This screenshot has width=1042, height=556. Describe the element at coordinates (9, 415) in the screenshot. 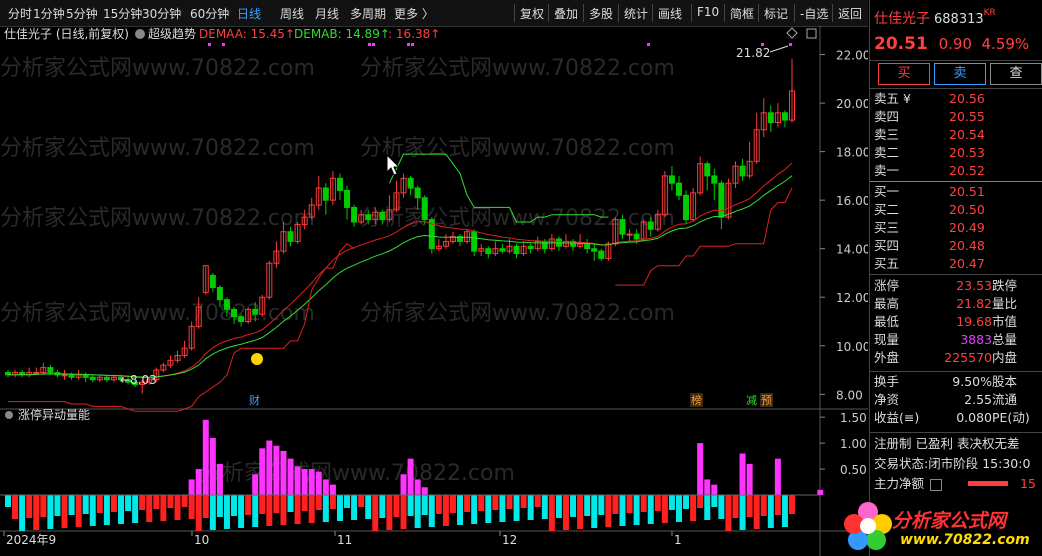

I see `sub-dropdown-icon` at that location.